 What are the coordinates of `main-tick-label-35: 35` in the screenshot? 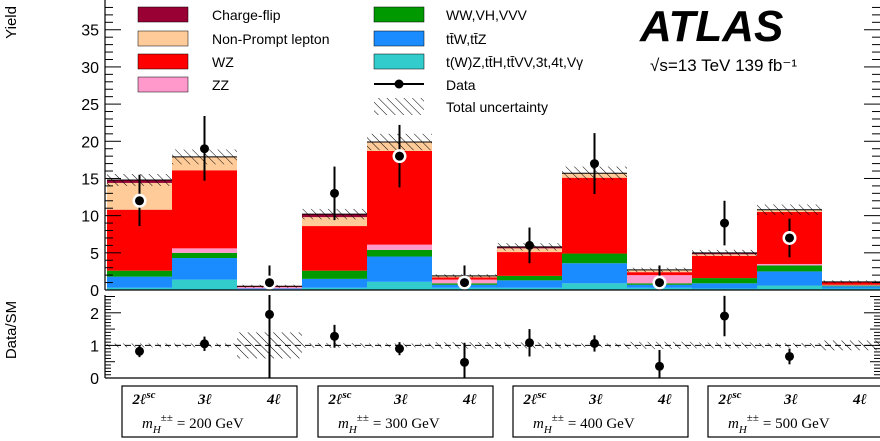 It's located at (90, 31).